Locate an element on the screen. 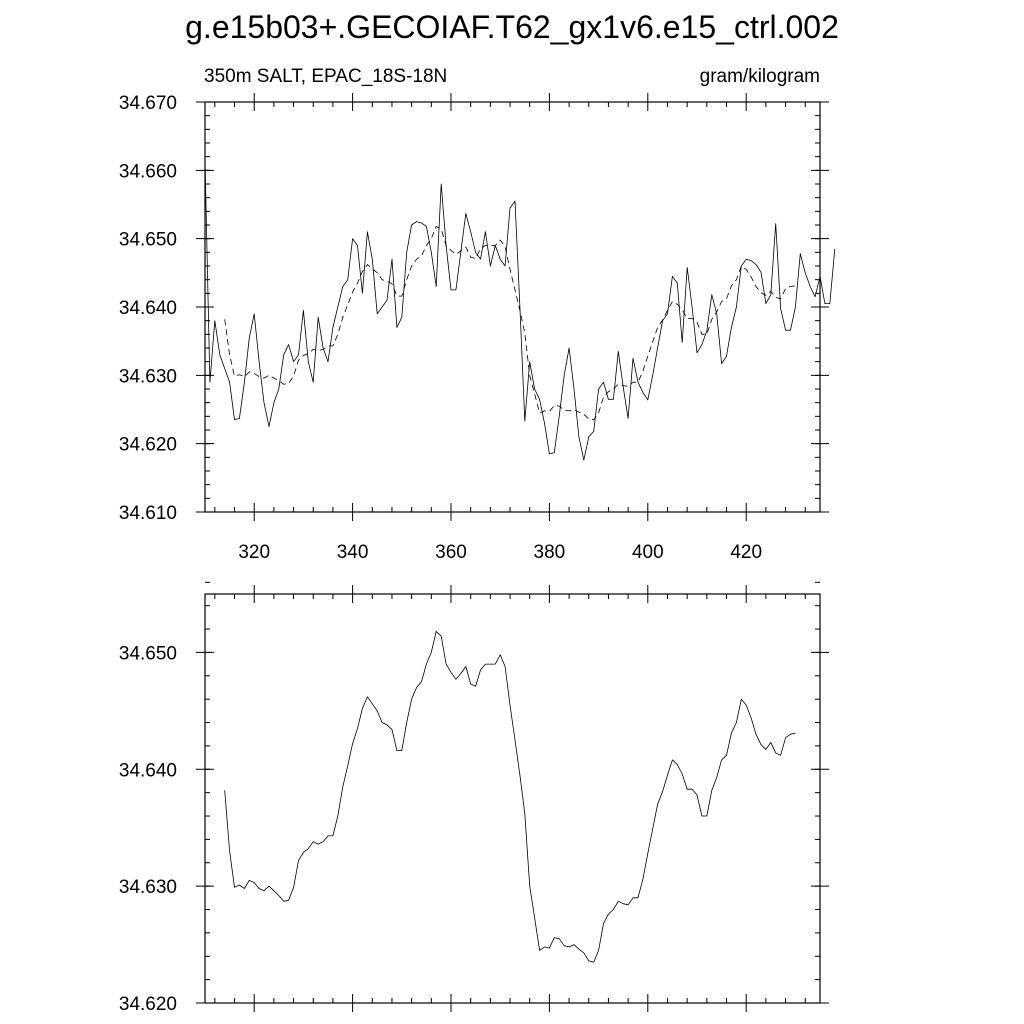  chart-subtitle-right: gram/kilogram is located at coordinates (760, 76).